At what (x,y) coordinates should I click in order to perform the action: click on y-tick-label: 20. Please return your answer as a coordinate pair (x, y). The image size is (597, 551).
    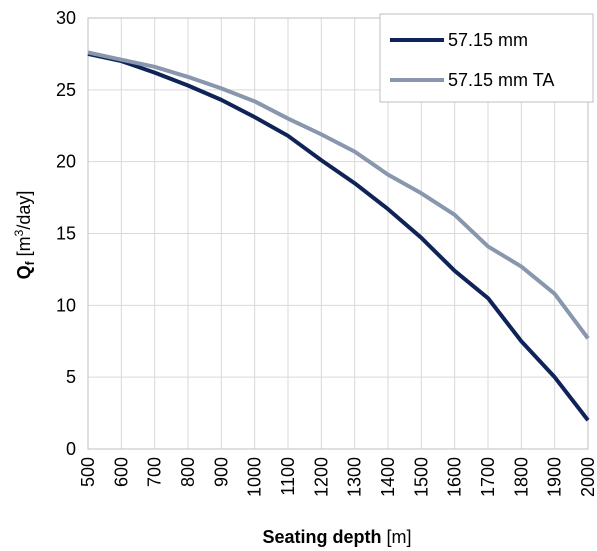
    Looking at the image, I should click on (66, 162).